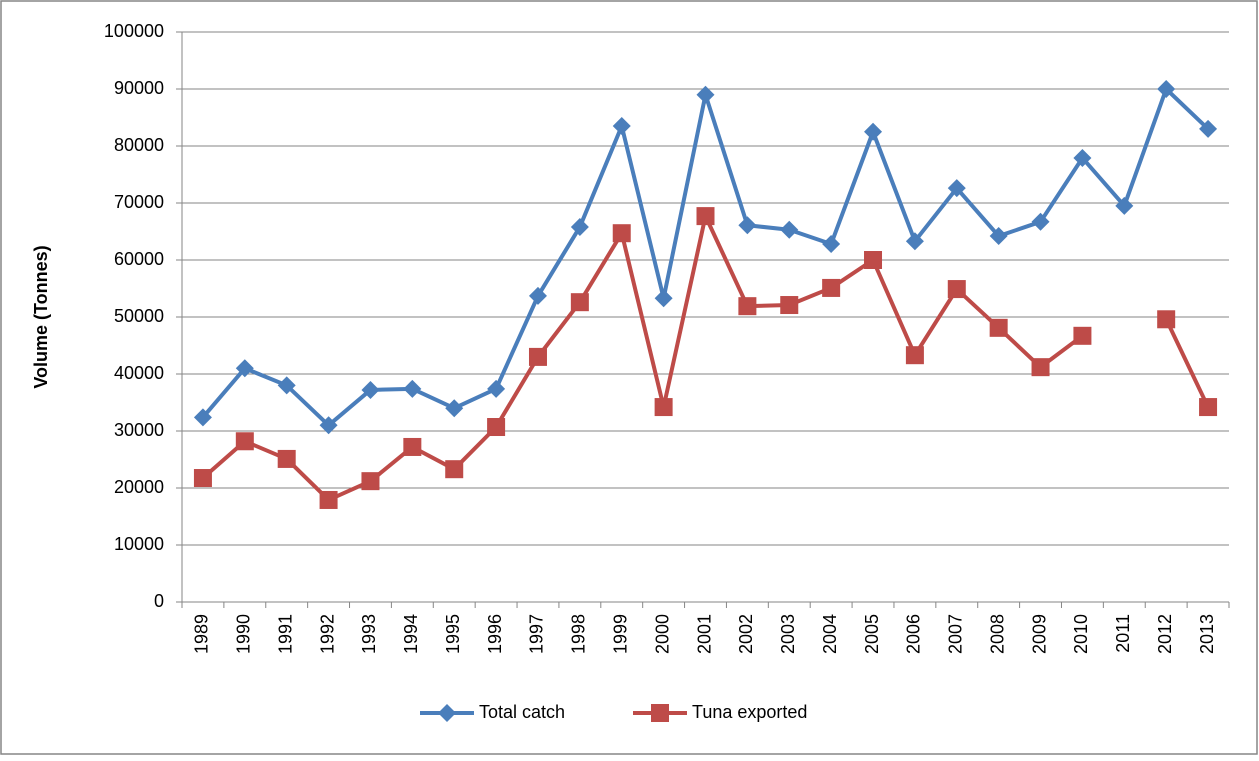 The height and width of the screenshot is (761, 1259). Describe the element at coordinates (579, 634) in the screenshot. I see `x-tick-label: 1998` at that location.